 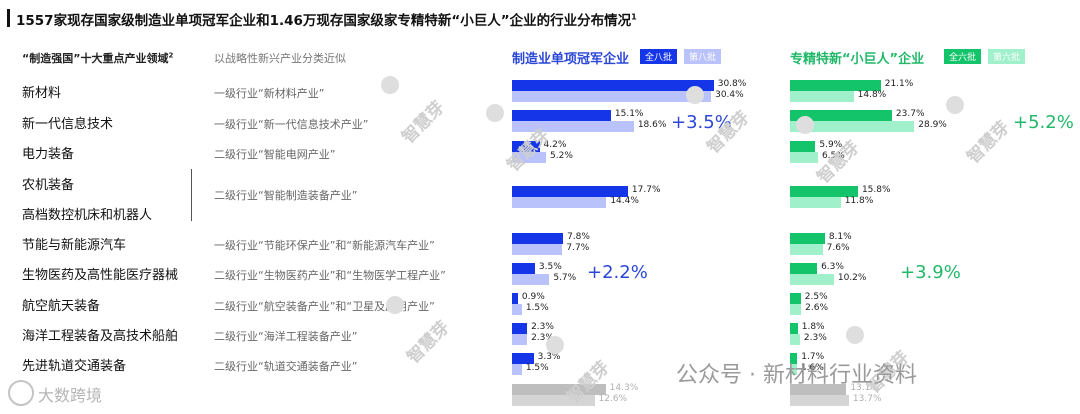 What do you see at coordinates (624, 201) in the screenshot?
I see `data-label: 14.4%` at bounding box center [624, 201].